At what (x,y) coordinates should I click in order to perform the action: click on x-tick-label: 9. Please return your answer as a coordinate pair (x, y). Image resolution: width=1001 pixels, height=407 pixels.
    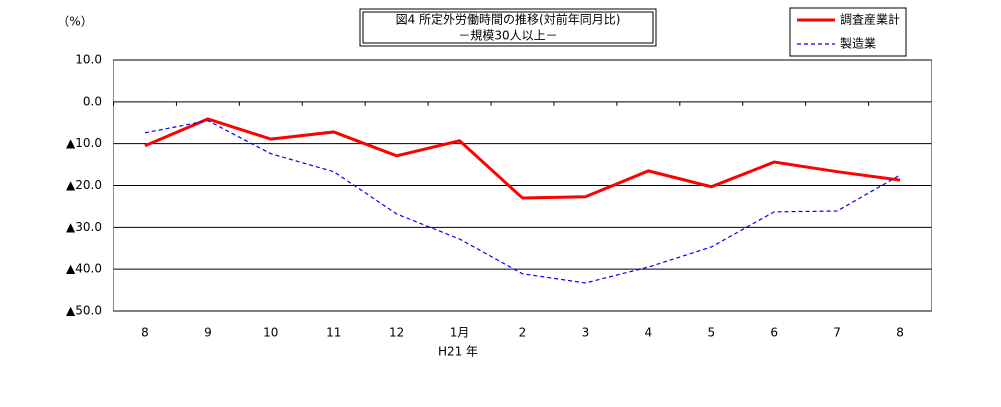
    Looking at the image, I should click on (208, 333).